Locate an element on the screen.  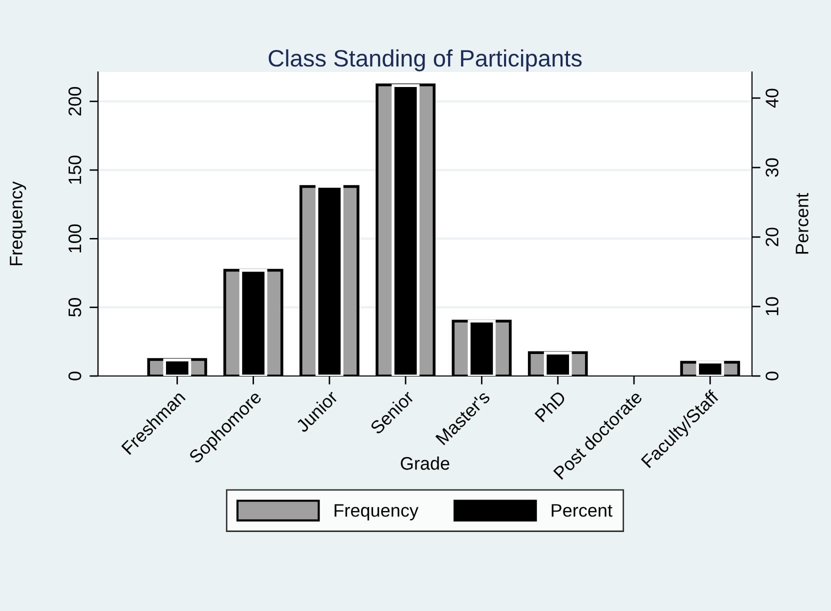
y2-tick-label: 30 is located at coordinates (772, 167).